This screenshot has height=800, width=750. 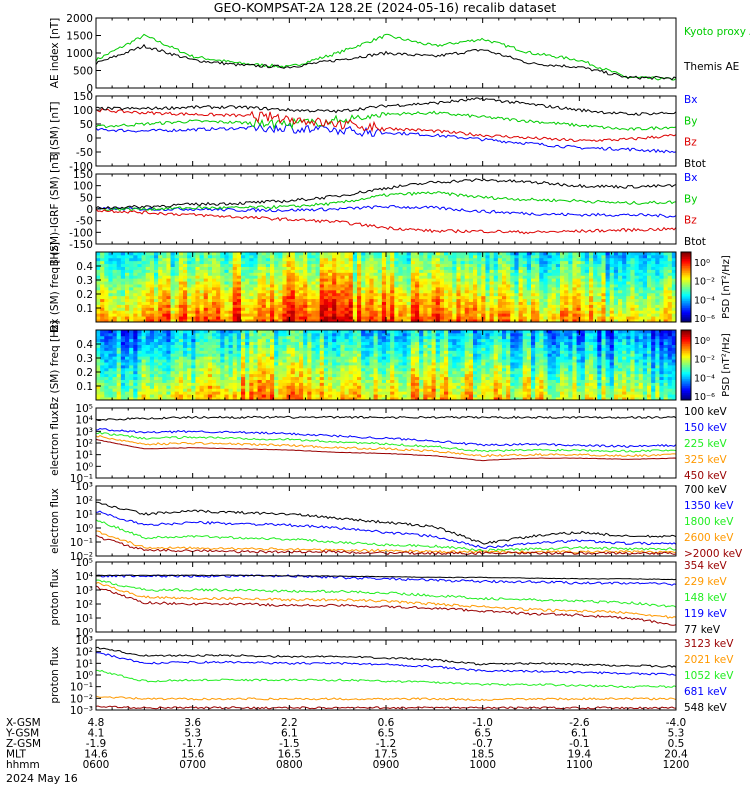 What do you see at coordinates (386, 206) in the screenshot?
I see `series-group` at bounding box center [386, 206].